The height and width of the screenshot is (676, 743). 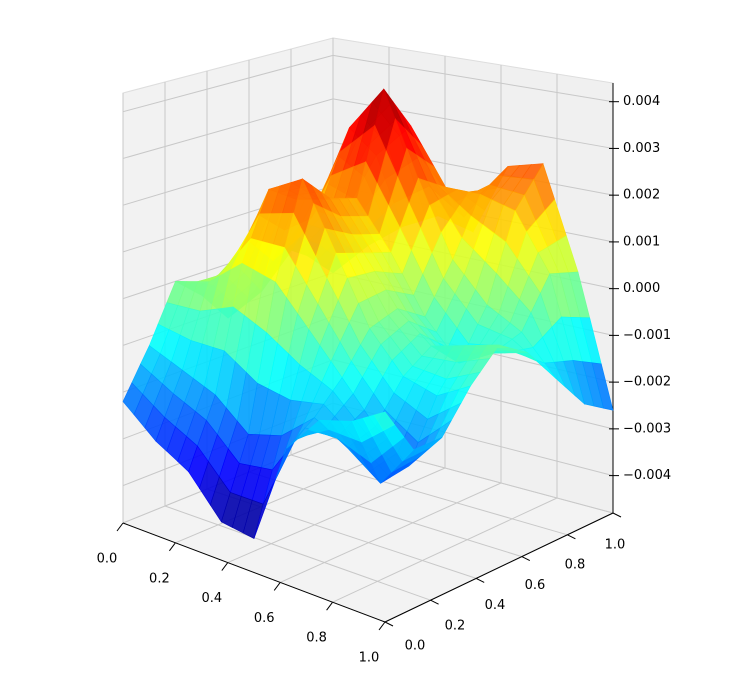 I want to click on z-tick-label: −0.002, so click(x=647, y=382).